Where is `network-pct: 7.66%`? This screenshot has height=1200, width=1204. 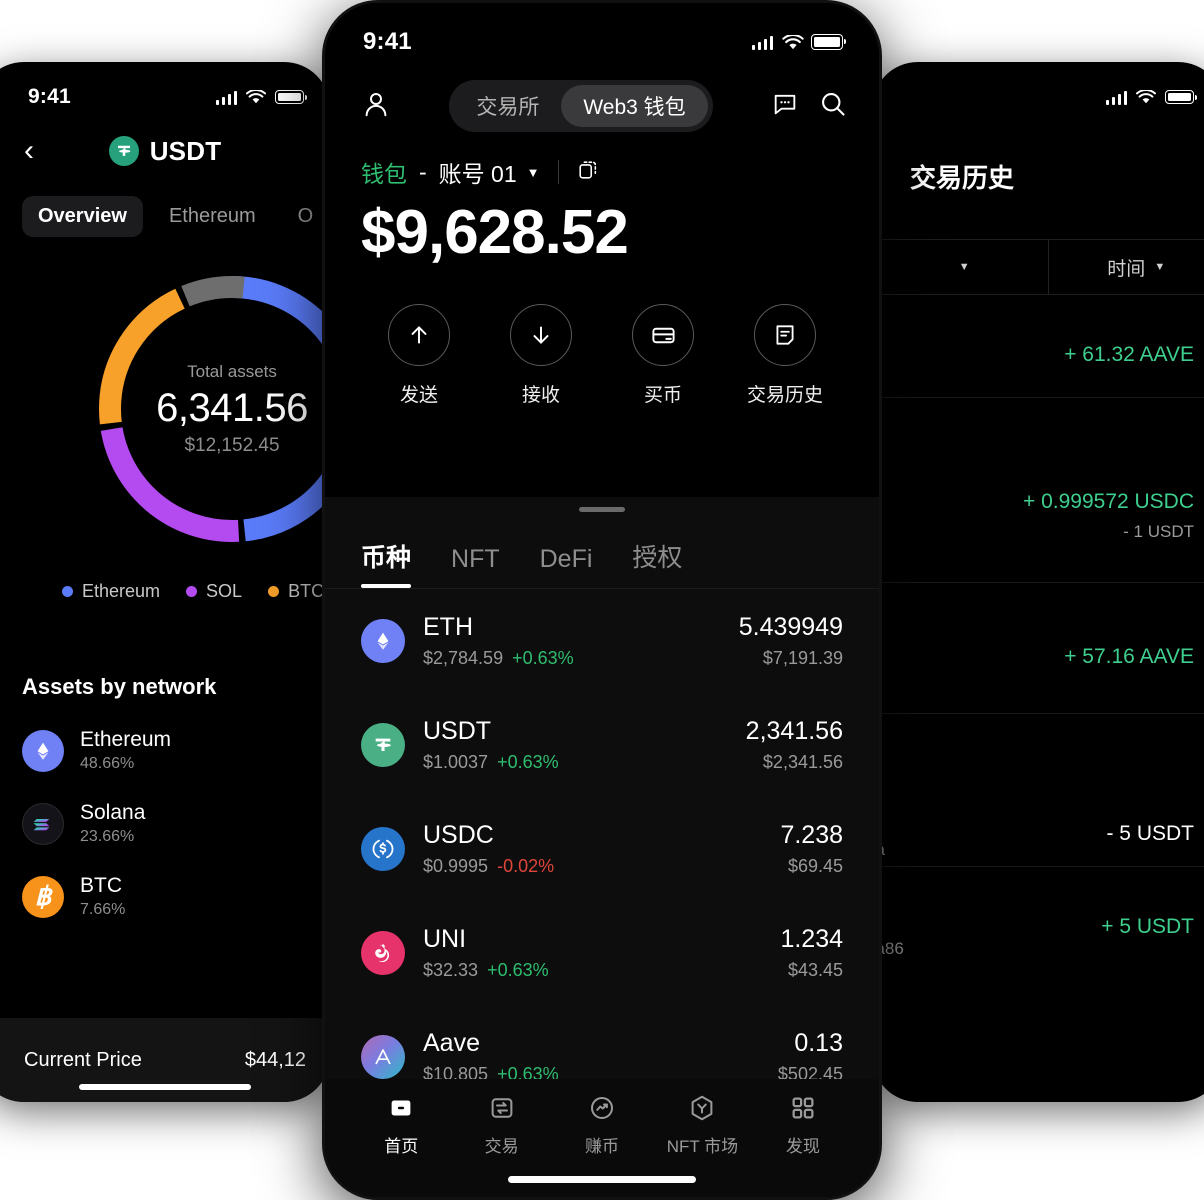 network-pct: 7.66% is located at coordinates (103, 909).